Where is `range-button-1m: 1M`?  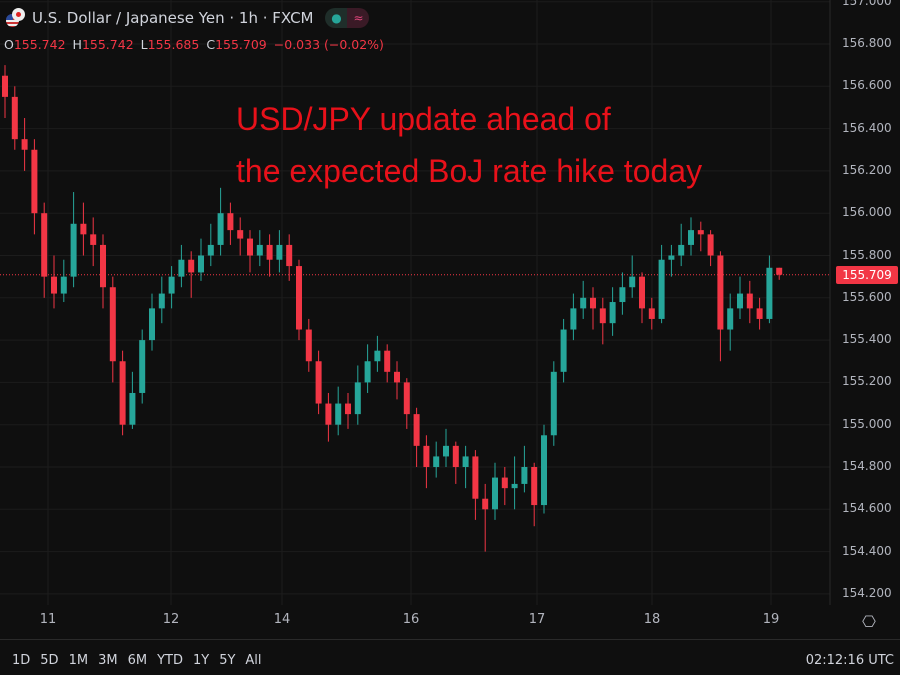 range-button-1m: 1M is located at coordinates (78, 660).